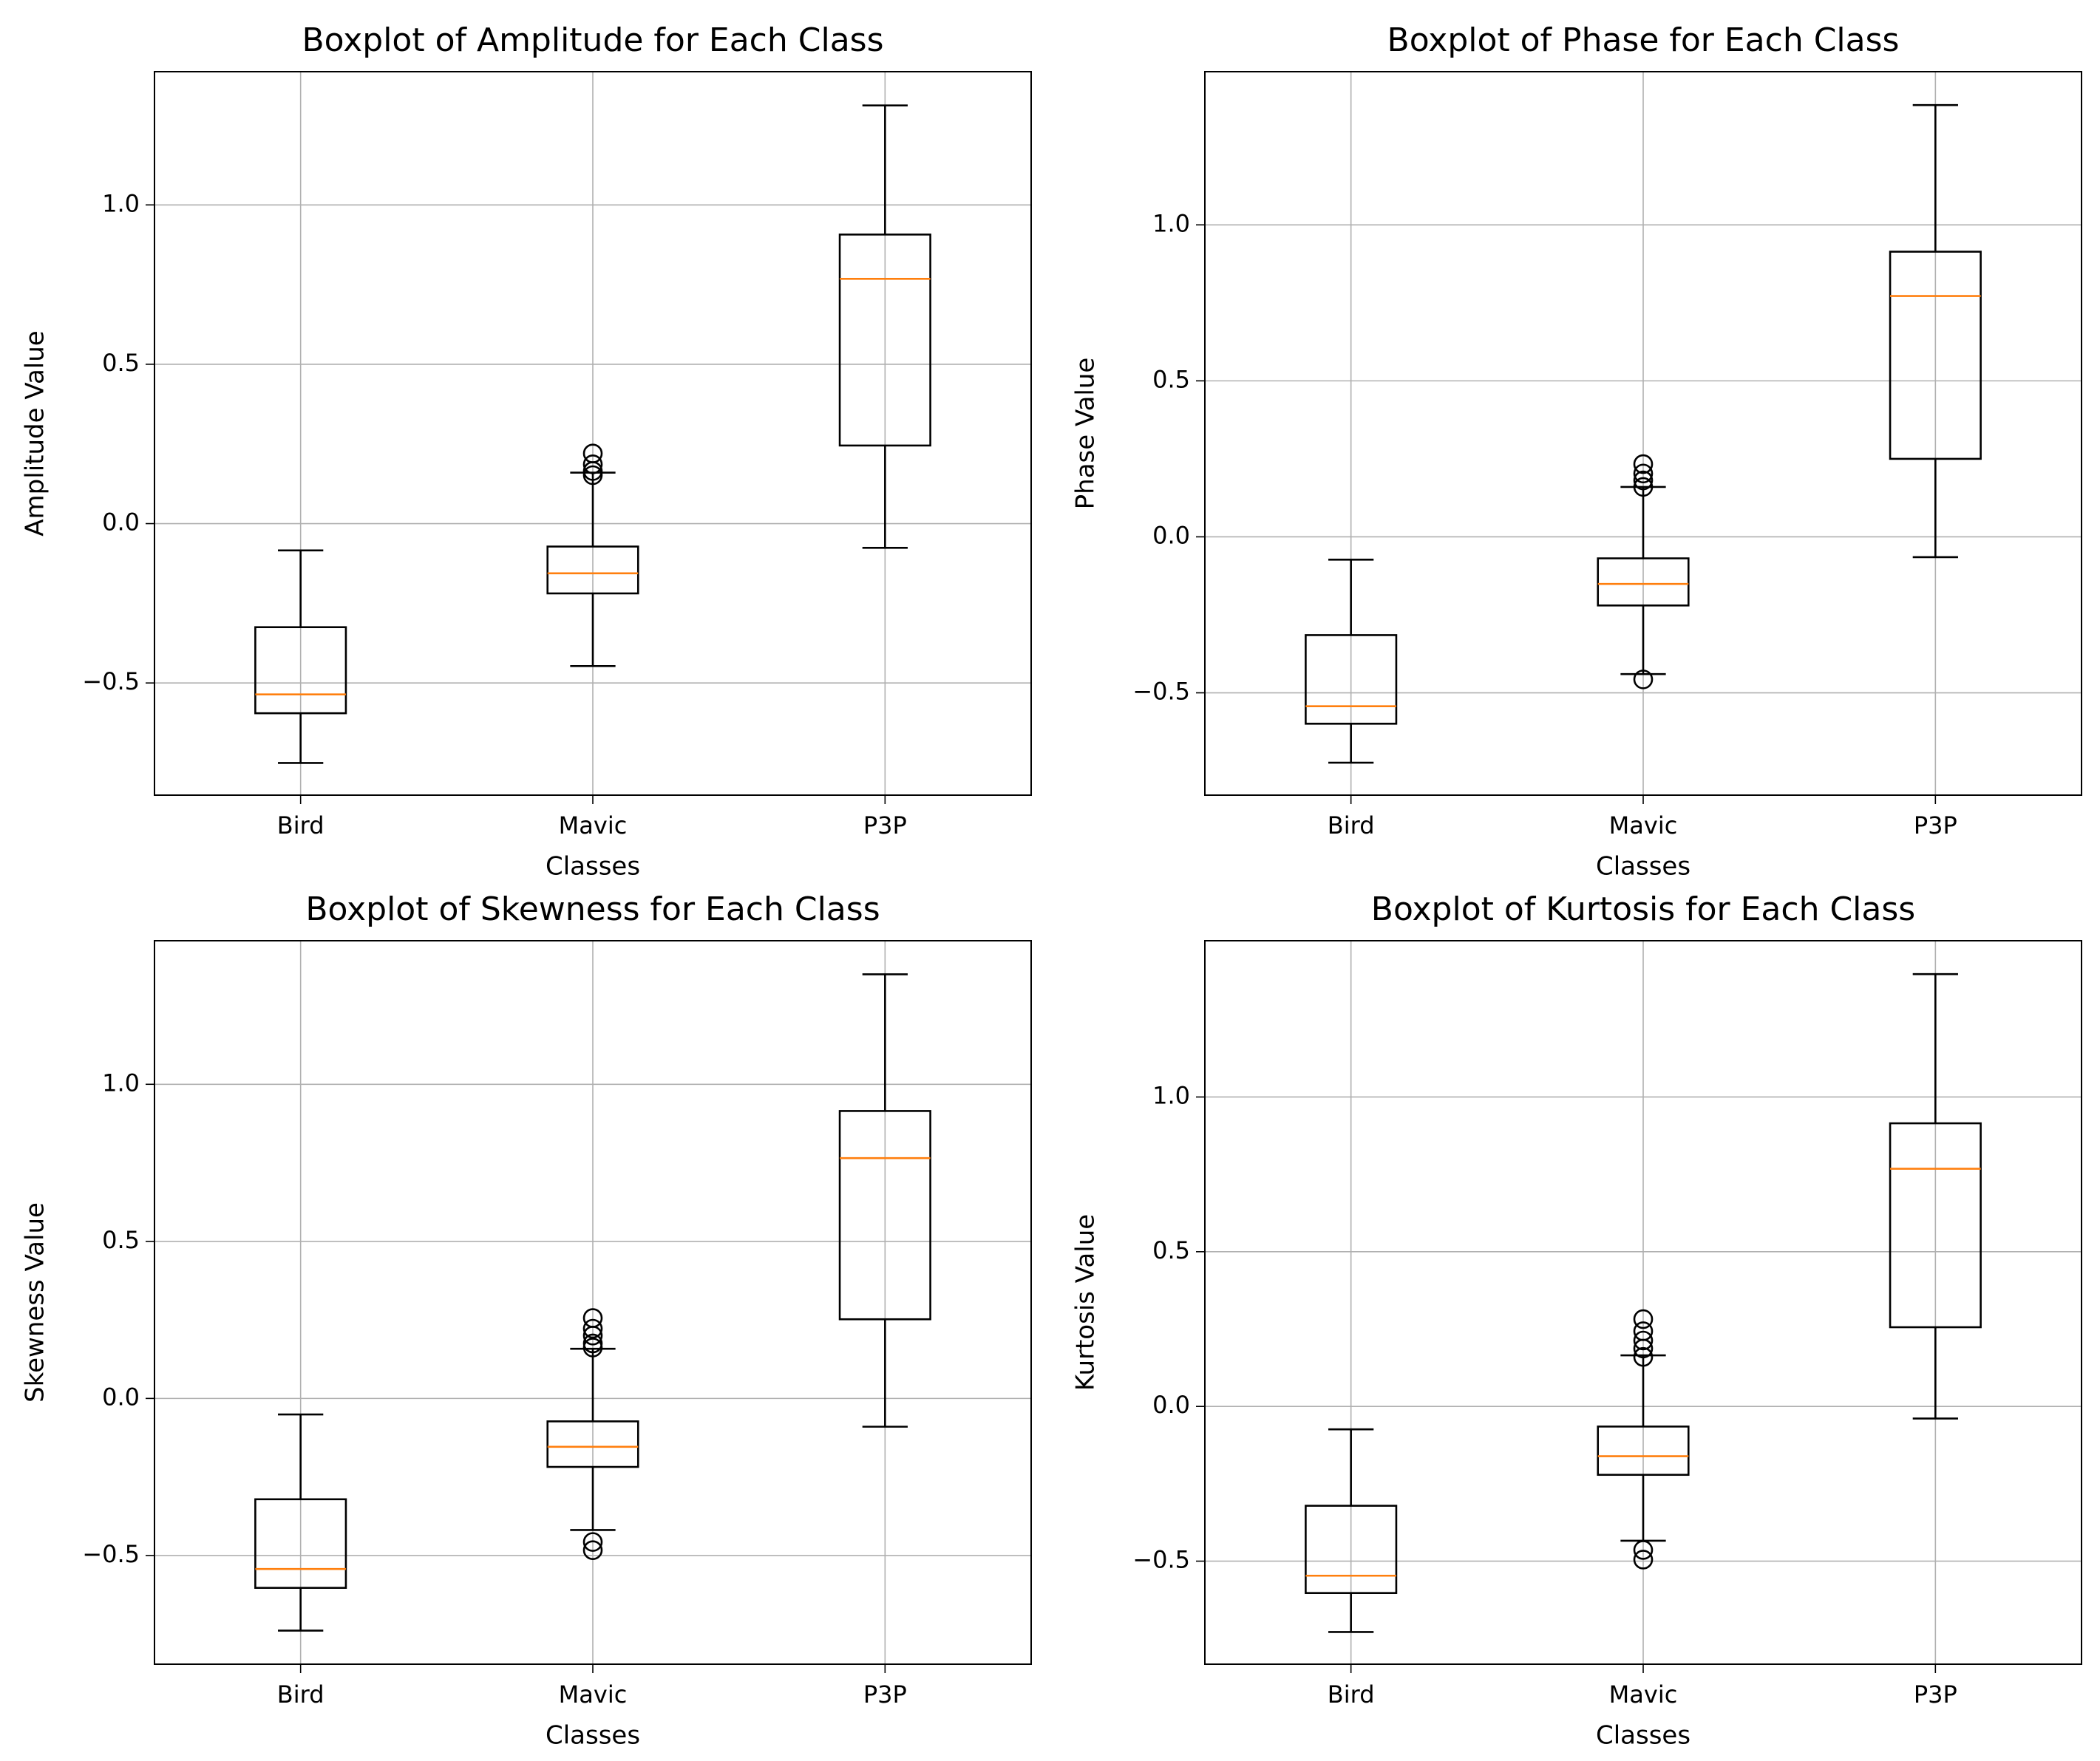 This screenshot has height=1761, width=2100. Describe the element at coordinates (1643, 909) in the screenshot. I see `chart-title: Boxplot of Kurtosis for Each Class` at that location.